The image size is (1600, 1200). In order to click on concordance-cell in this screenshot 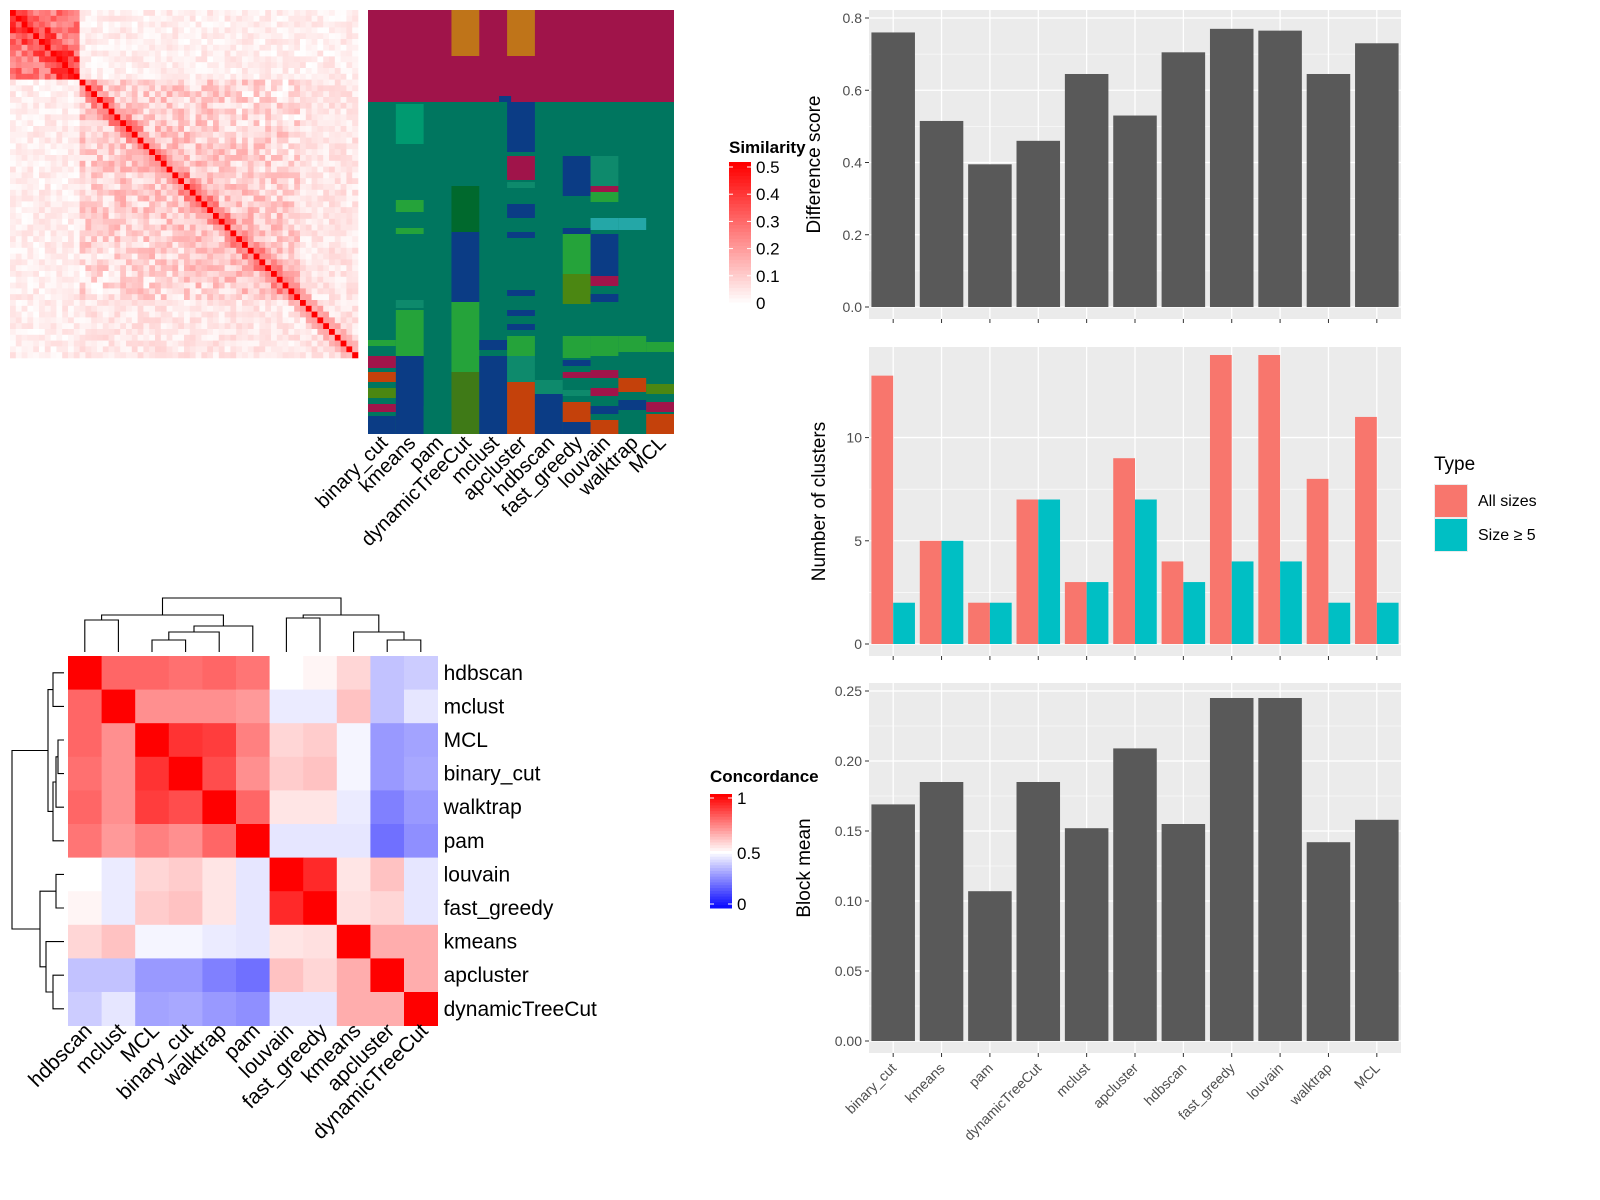, I will do `click(353, 874)`.